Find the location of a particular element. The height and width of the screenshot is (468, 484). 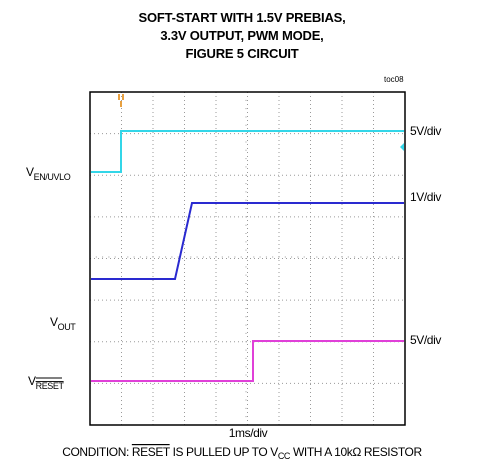

title-line: SOFT-START WITH 1.5V PREBIAS, is located at coordinates (241, 17).